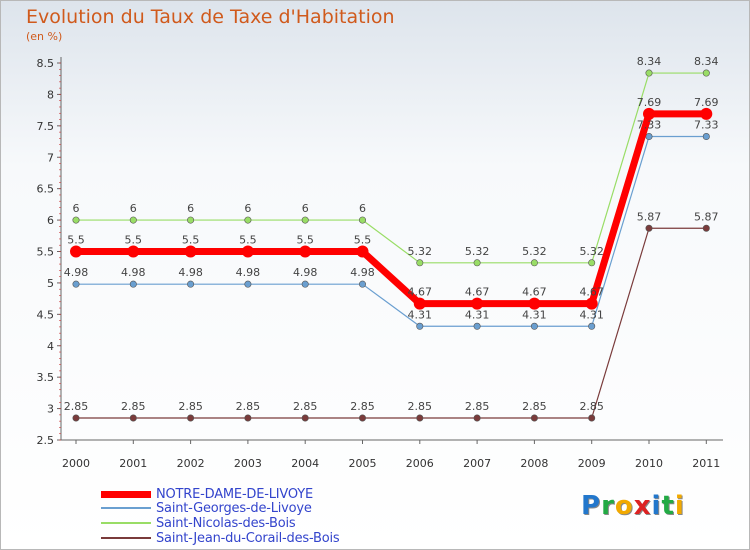  Describe the element at coordinates (50, 157) in the screenshot. I see `y-tick-label: 7` at that location.